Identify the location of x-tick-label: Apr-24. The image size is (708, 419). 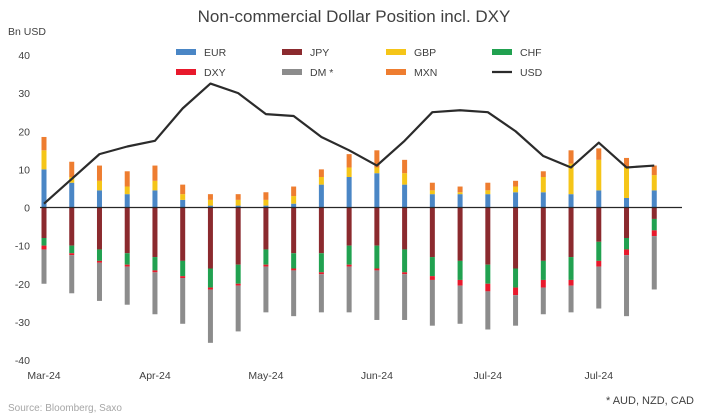
(155, 376).